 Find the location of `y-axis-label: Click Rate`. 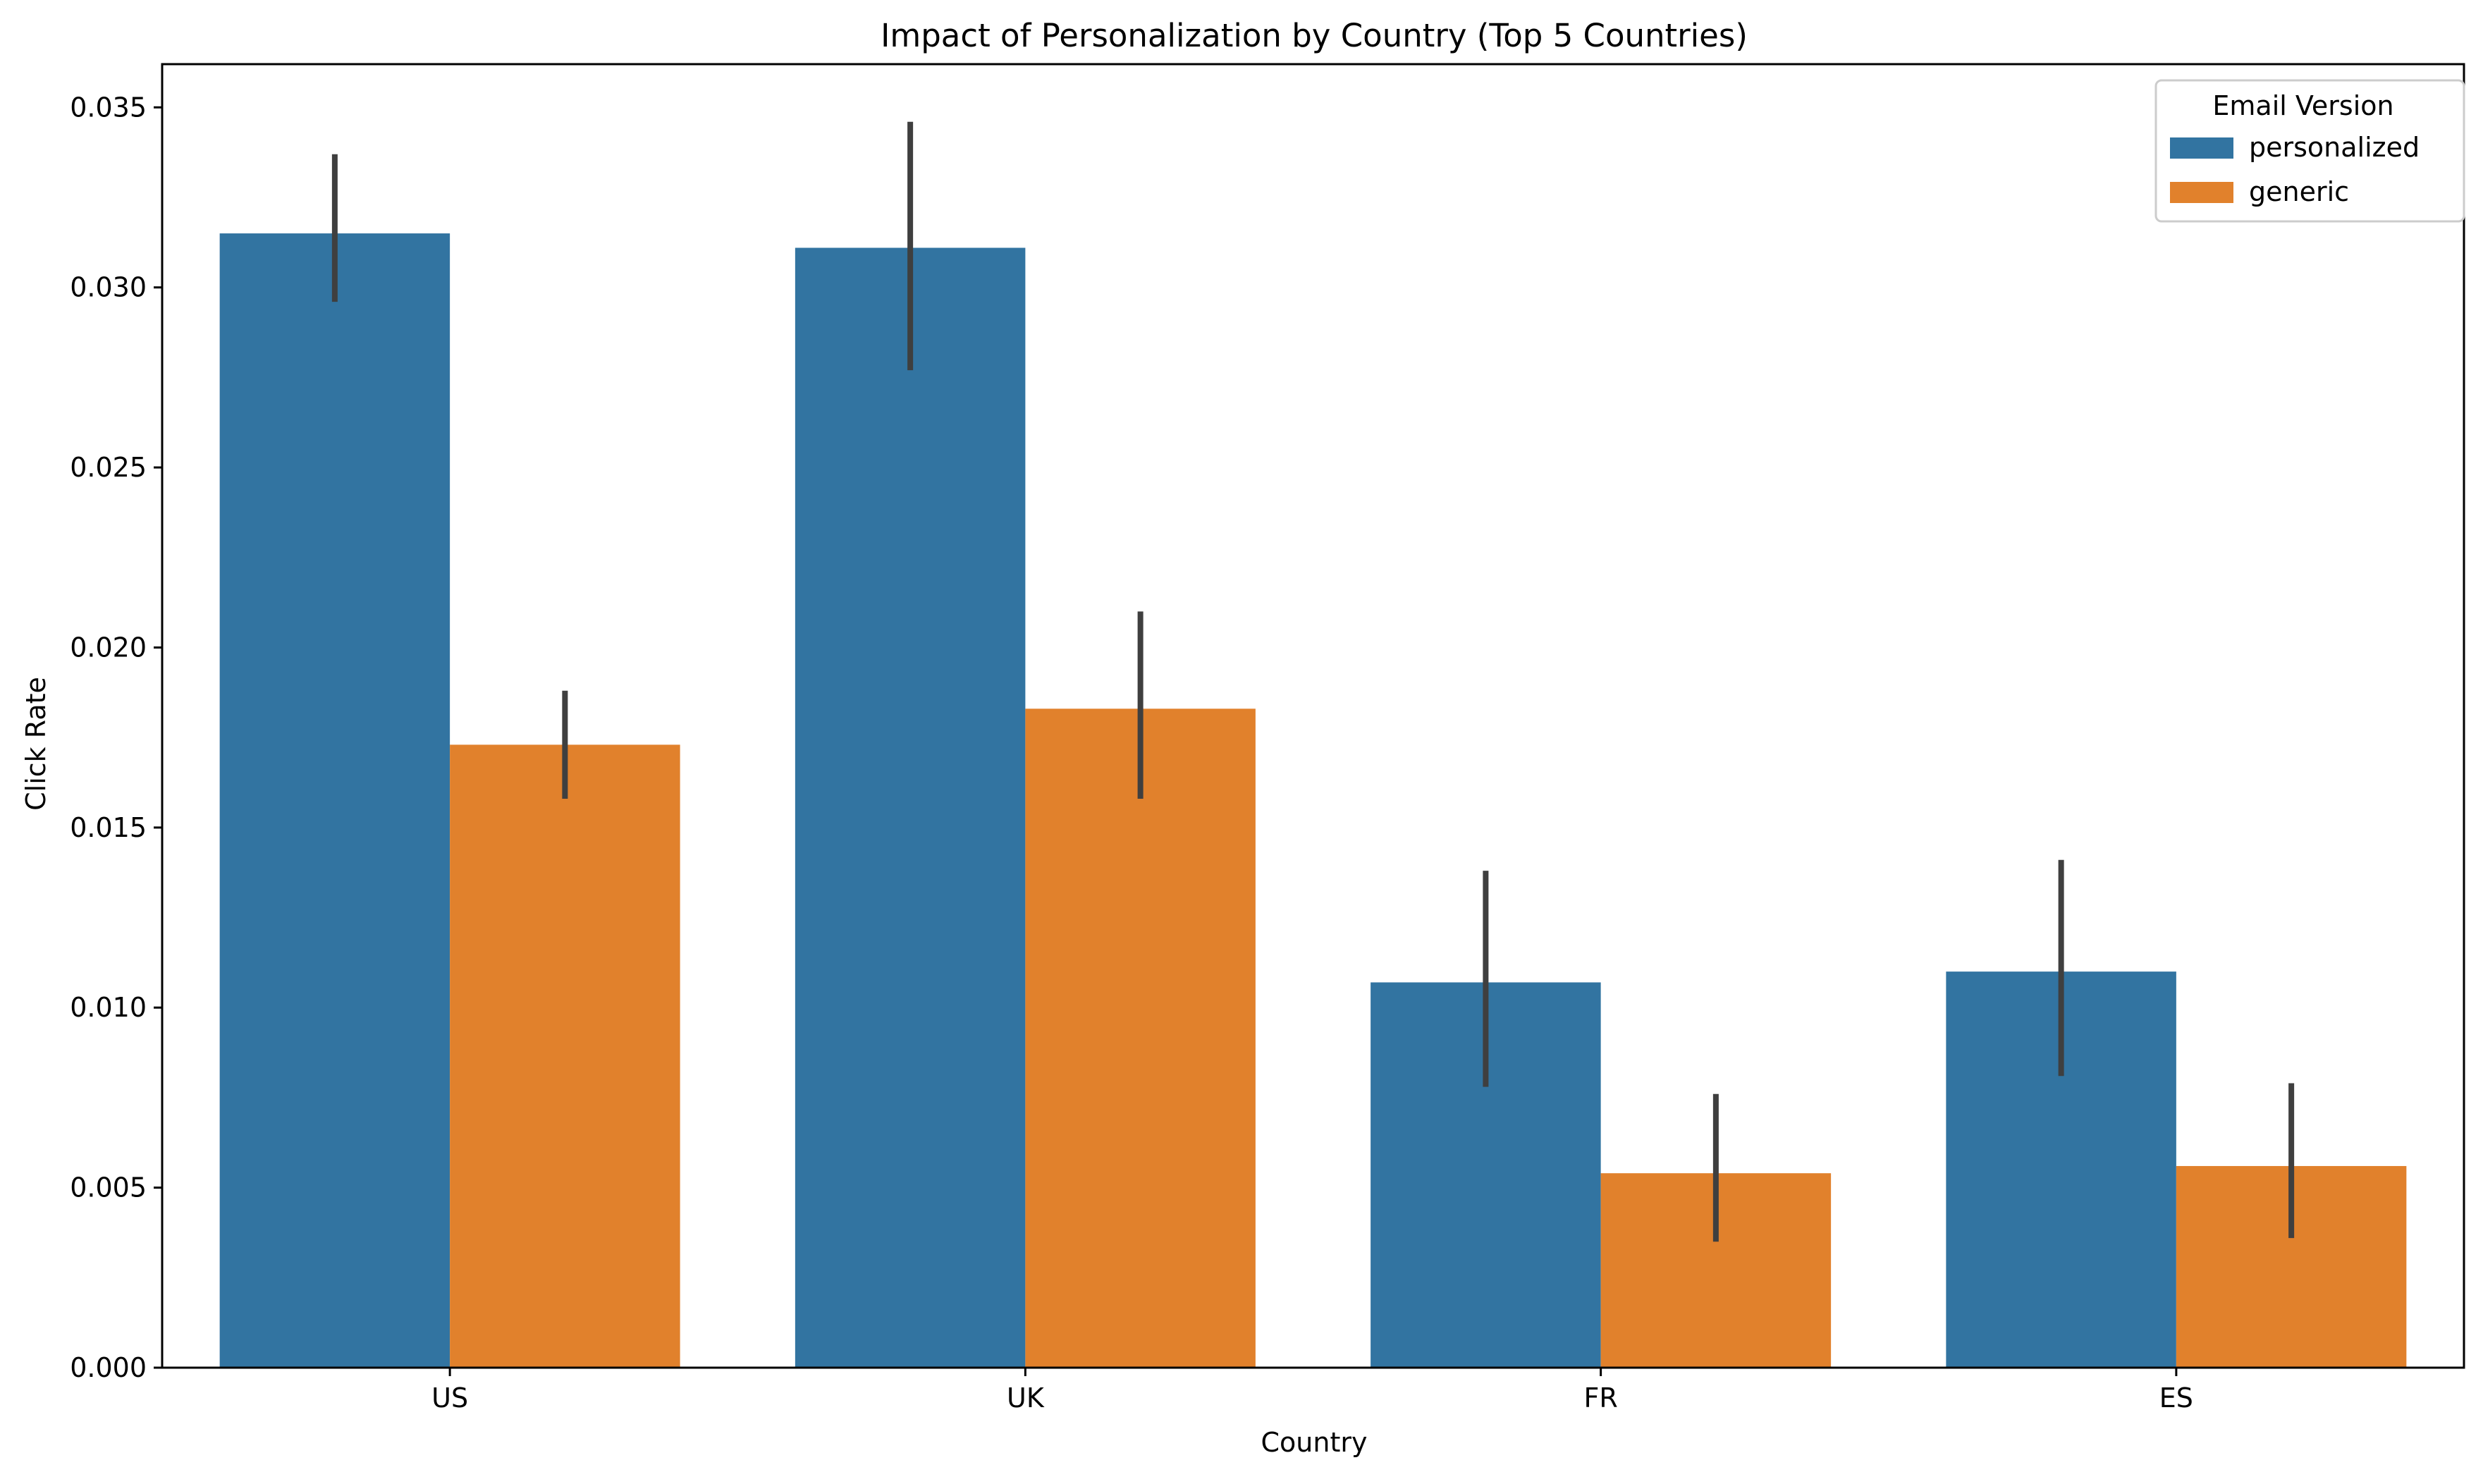

y-axis-label: Click Rate is located at coordinates (35, 744).